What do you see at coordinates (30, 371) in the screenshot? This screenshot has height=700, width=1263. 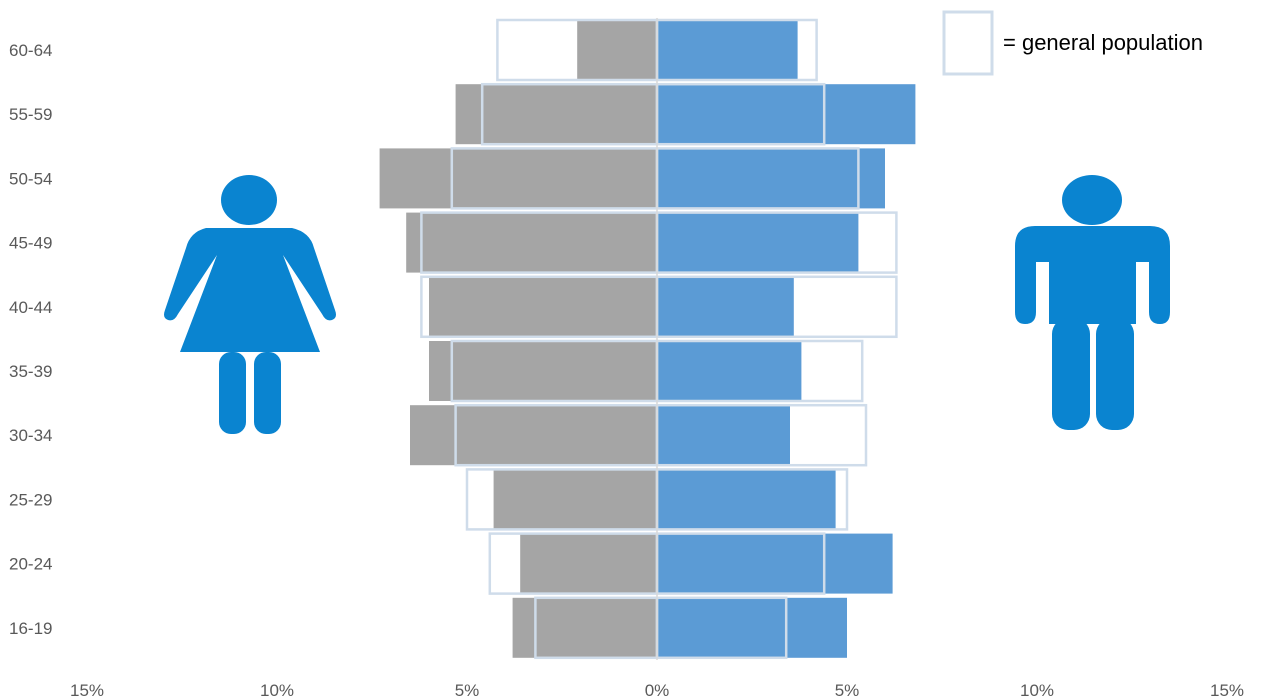 I see `age-label-35-39: 35-39` at bounding box center [30, 371].